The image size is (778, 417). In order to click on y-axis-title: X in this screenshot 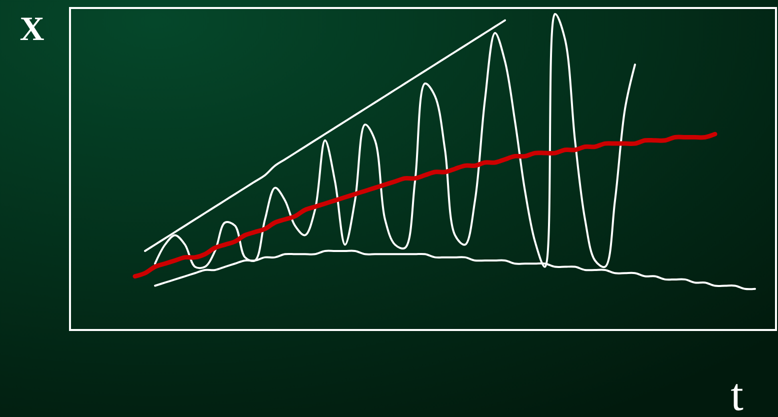, I will do `click(32, 29)`.